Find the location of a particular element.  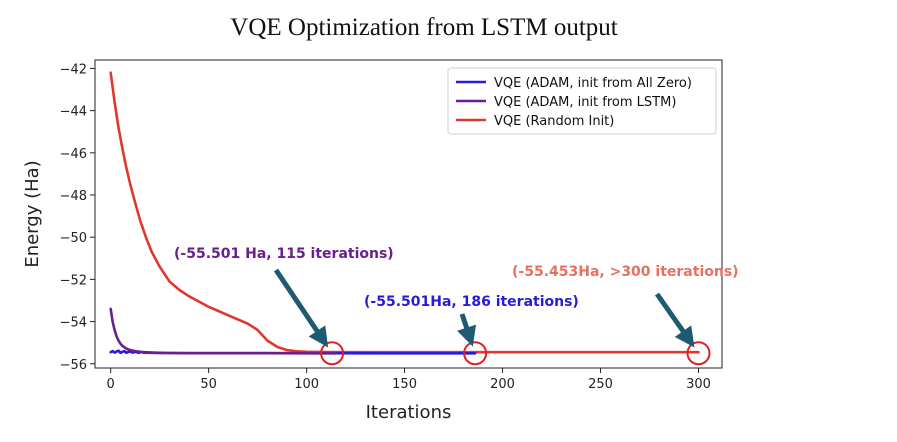

legend-label-0: VQE (ADAM, init from All Zero) is located at coordinates (593, 83).